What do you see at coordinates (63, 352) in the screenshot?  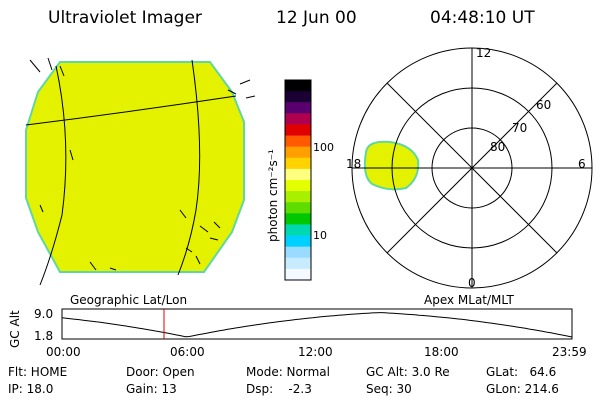 I see `x-tick-0: 00:00` at bounding box center [63, 352].